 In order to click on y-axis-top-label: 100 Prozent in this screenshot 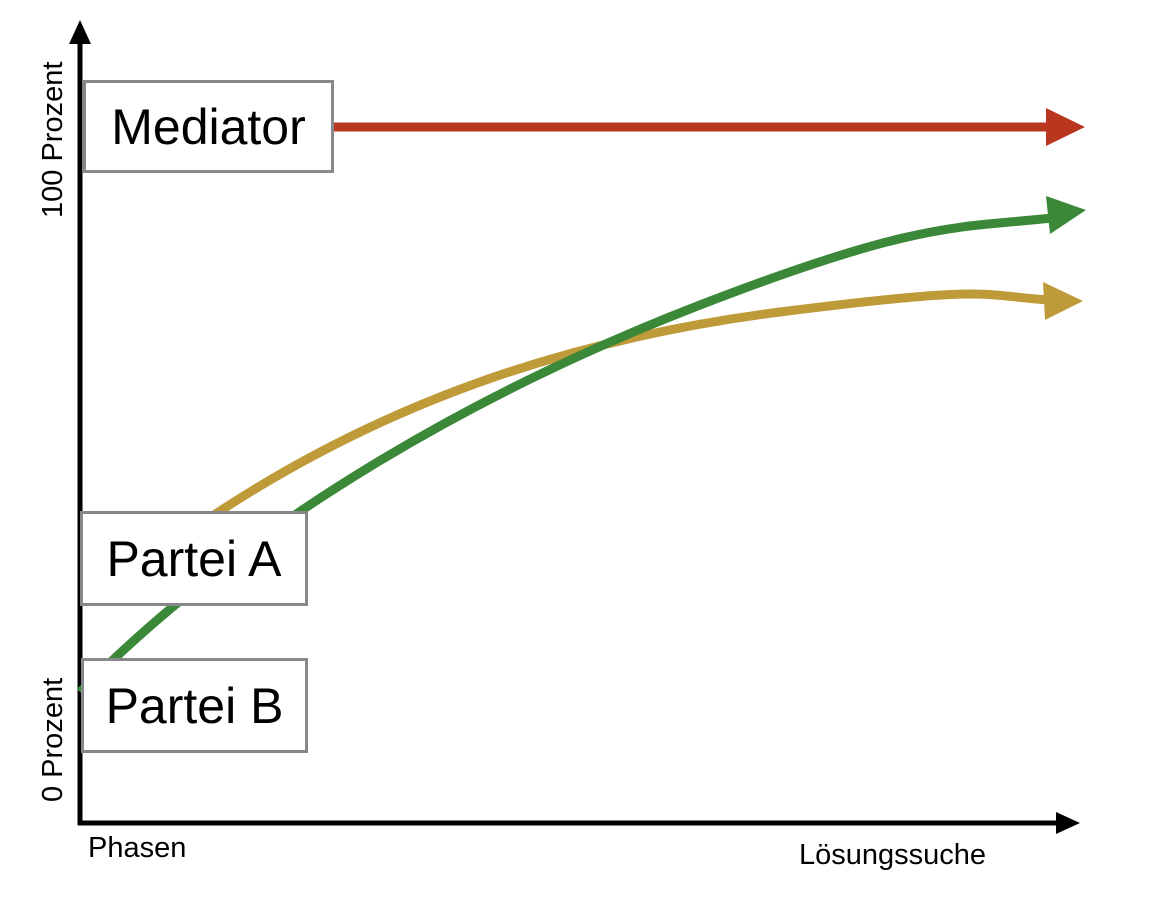, I will do `click(53, 139)`.